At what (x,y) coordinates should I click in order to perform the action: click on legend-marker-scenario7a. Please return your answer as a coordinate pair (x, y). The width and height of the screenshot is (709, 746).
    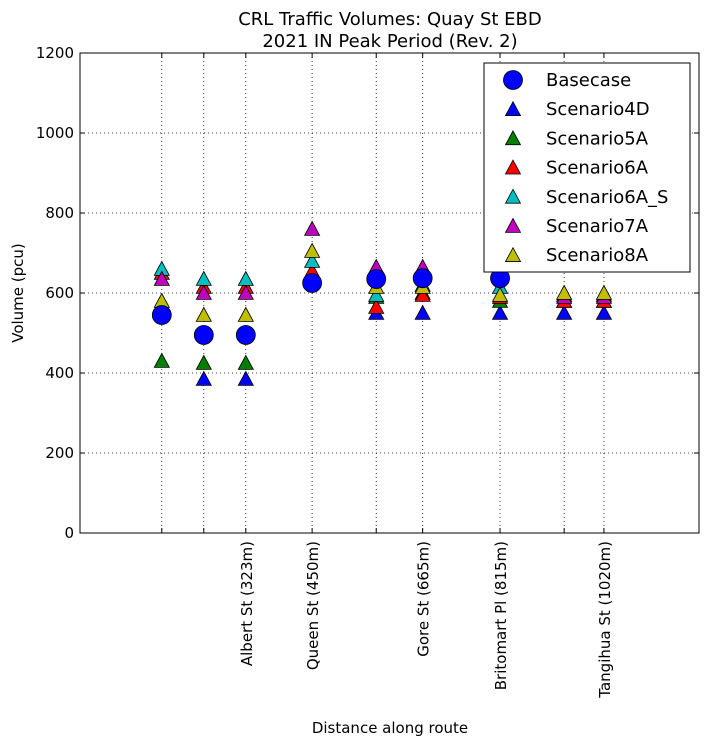
    Looking at the image, I should click on (513, 225).